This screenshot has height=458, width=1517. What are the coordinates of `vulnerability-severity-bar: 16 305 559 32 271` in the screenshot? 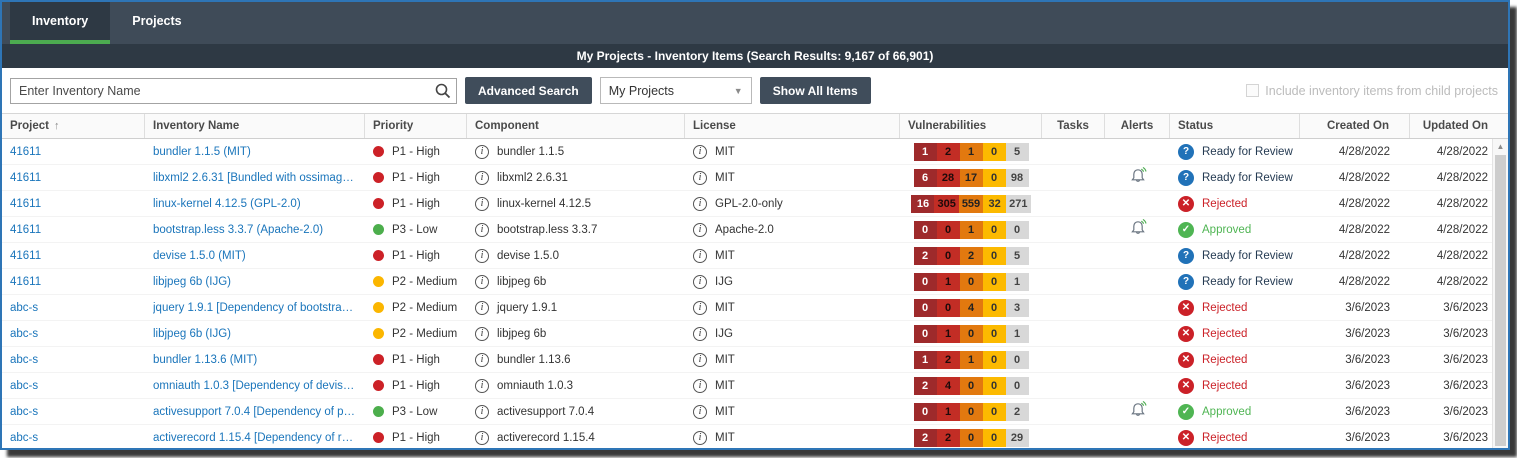 It's located at (971, 203).